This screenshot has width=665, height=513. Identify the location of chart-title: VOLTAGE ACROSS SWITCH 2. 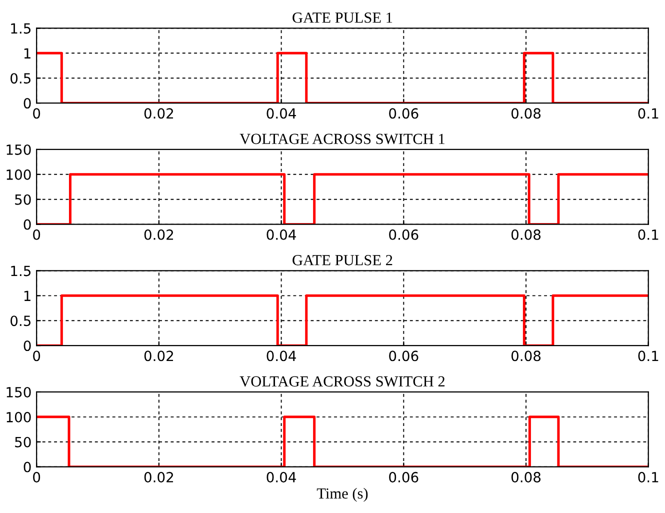
(342, 381).